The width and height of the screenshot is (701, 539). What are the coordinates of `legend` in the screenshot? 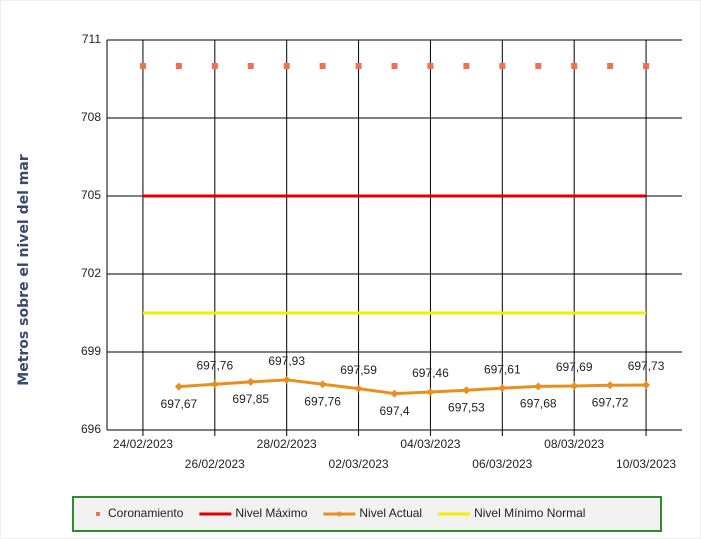 It's located at (367, 514).